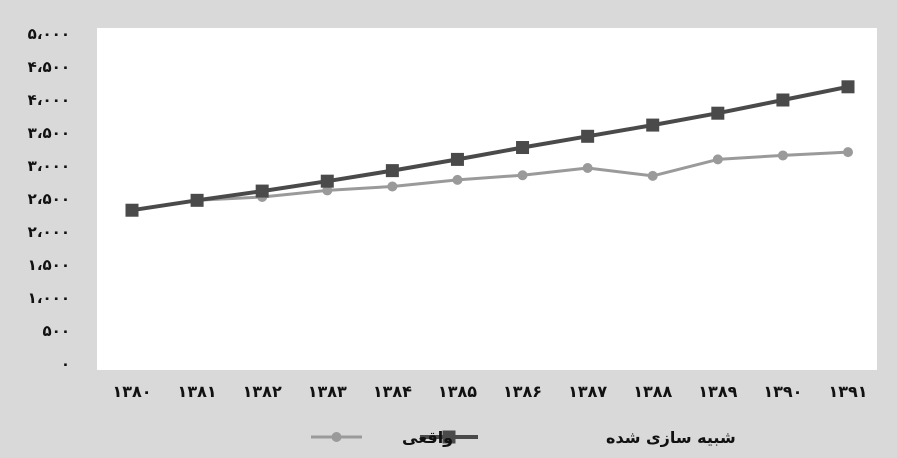 The image size is (897, 458). I want to click on y-tick-label: ۳،۵۰۰, so click(49, 133).